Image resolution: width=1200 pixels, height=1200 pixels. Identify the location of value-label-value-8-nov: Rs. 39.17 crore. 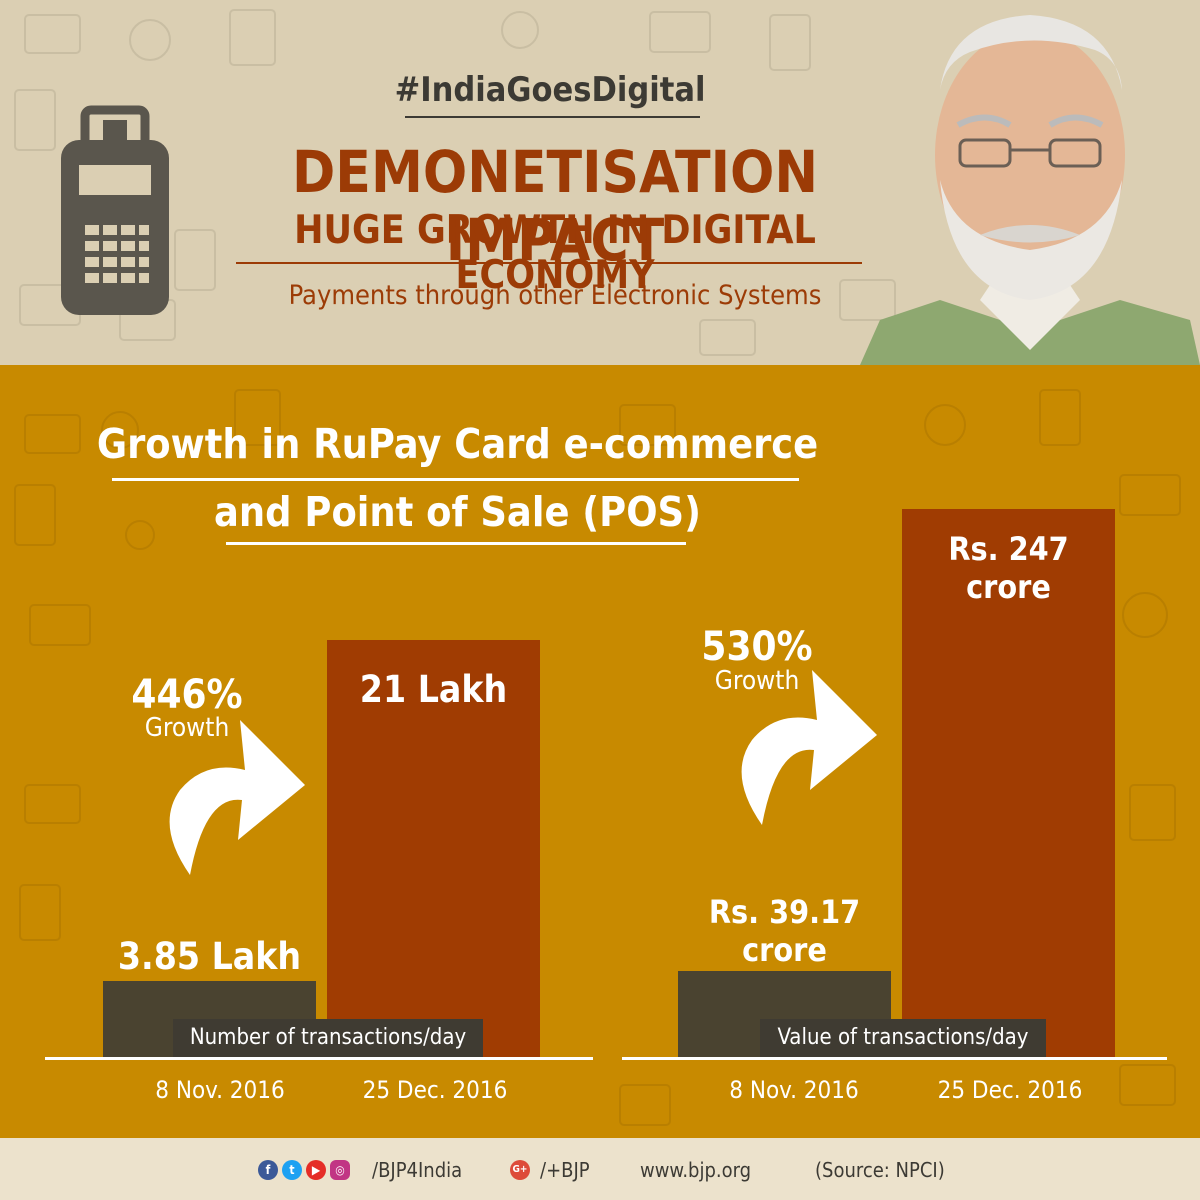
(784, 931).